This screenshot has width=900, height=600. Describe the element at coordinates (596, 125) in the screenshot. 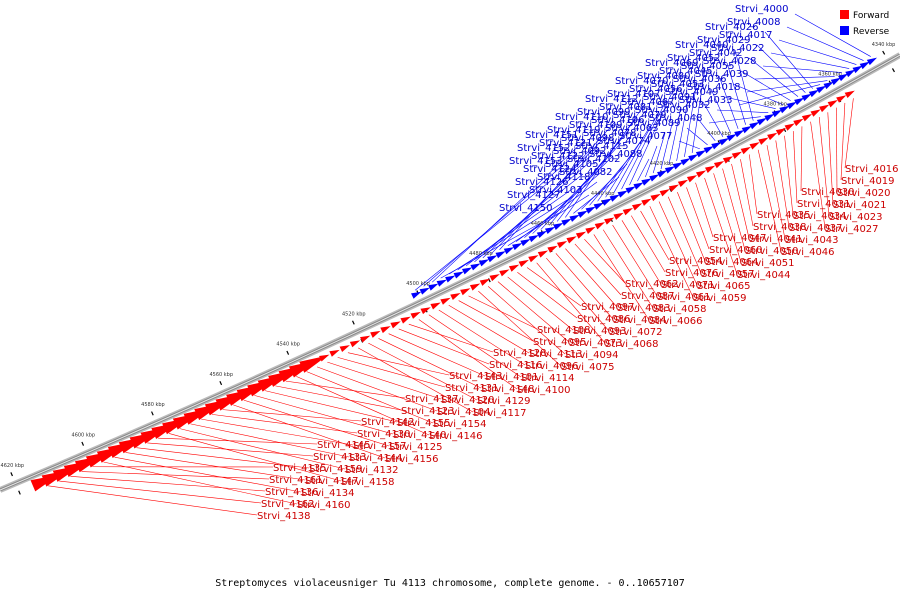

I see `reverse-gene-label: Strvi_4109` at that location.